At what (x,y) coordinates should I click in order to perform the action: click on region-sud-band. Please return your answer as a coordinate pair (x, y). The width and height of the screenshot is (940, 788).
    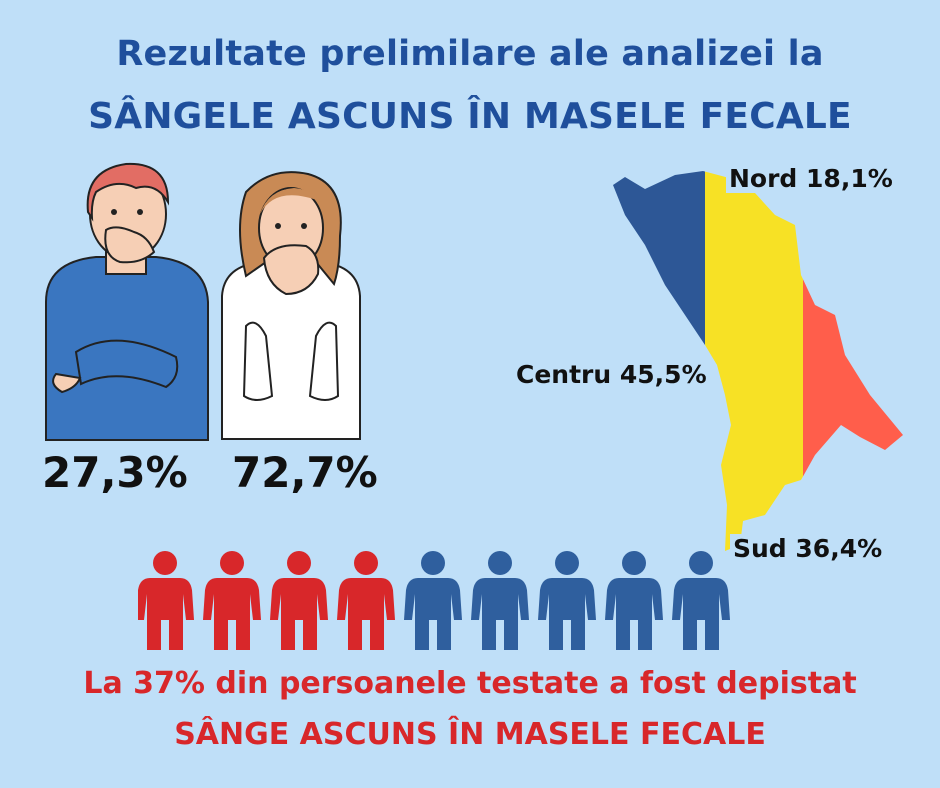
    Looking at the image, I should click on (853, 361).